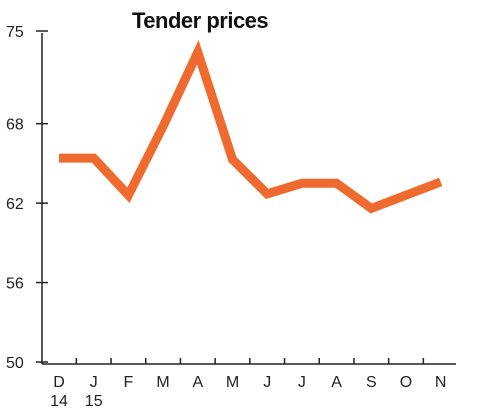  What do you see at coordinates (59, 382) in the screenshot?
I see `x-tick-label: D` at bounding box center [59, 382].